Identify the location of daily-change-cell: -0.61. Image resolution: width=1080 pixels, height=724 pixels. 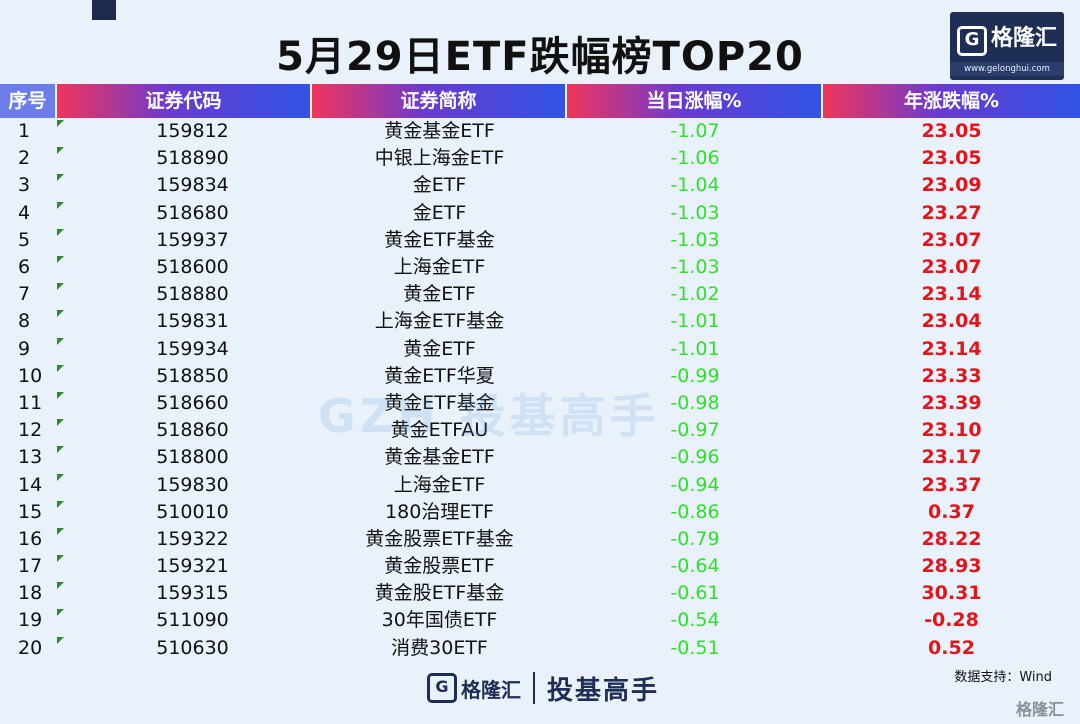
(695, 593).